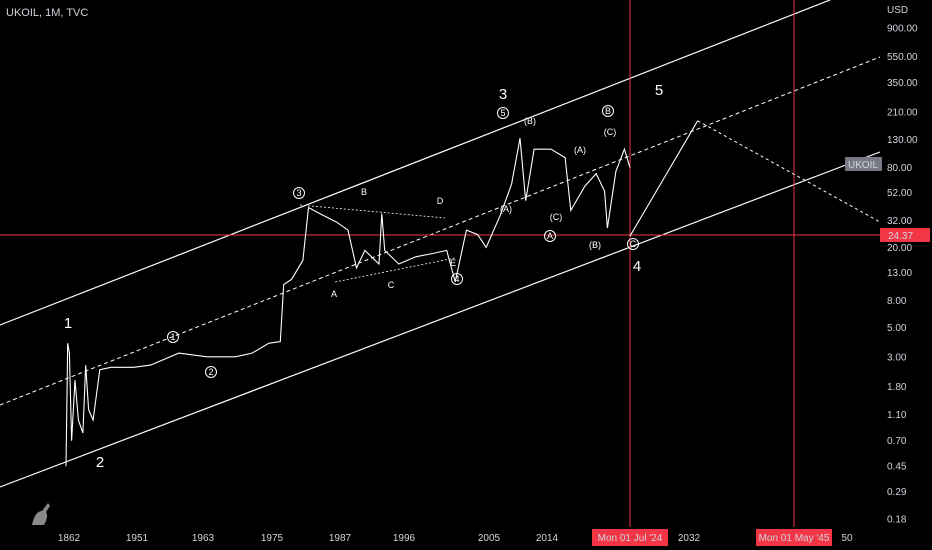 Image resolution: width=932 pixels, height=550 pixels. What do you see at coordinates (897, 301) in the screenshot?
I see `price-axis-tick: 8.00` at bounding box center [897, 301].